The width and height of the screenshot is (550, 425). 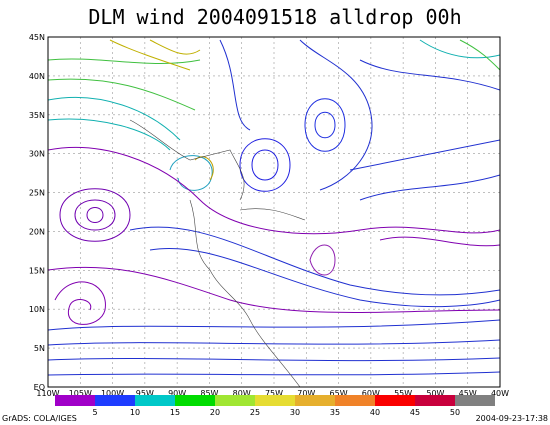 I want to click on lon-label: 100W, so click(x=112, y=393).